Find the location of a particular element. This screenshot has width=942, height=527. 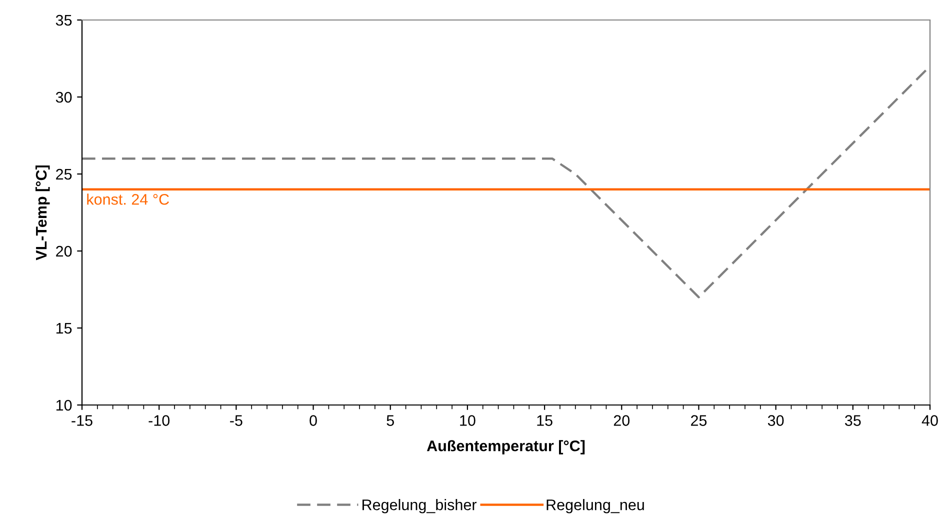

x-tick-label: 5 is located at coordinates (390, 420).